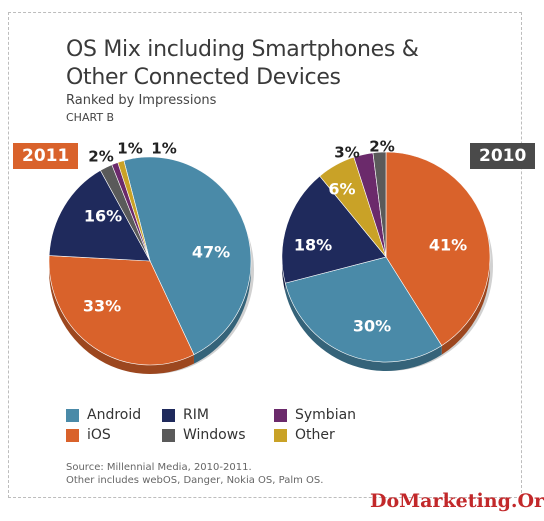 The height and width of the screenshot is (521, 544). I want to click on slice-label-2011-ios: 33%, so click(102, 306).